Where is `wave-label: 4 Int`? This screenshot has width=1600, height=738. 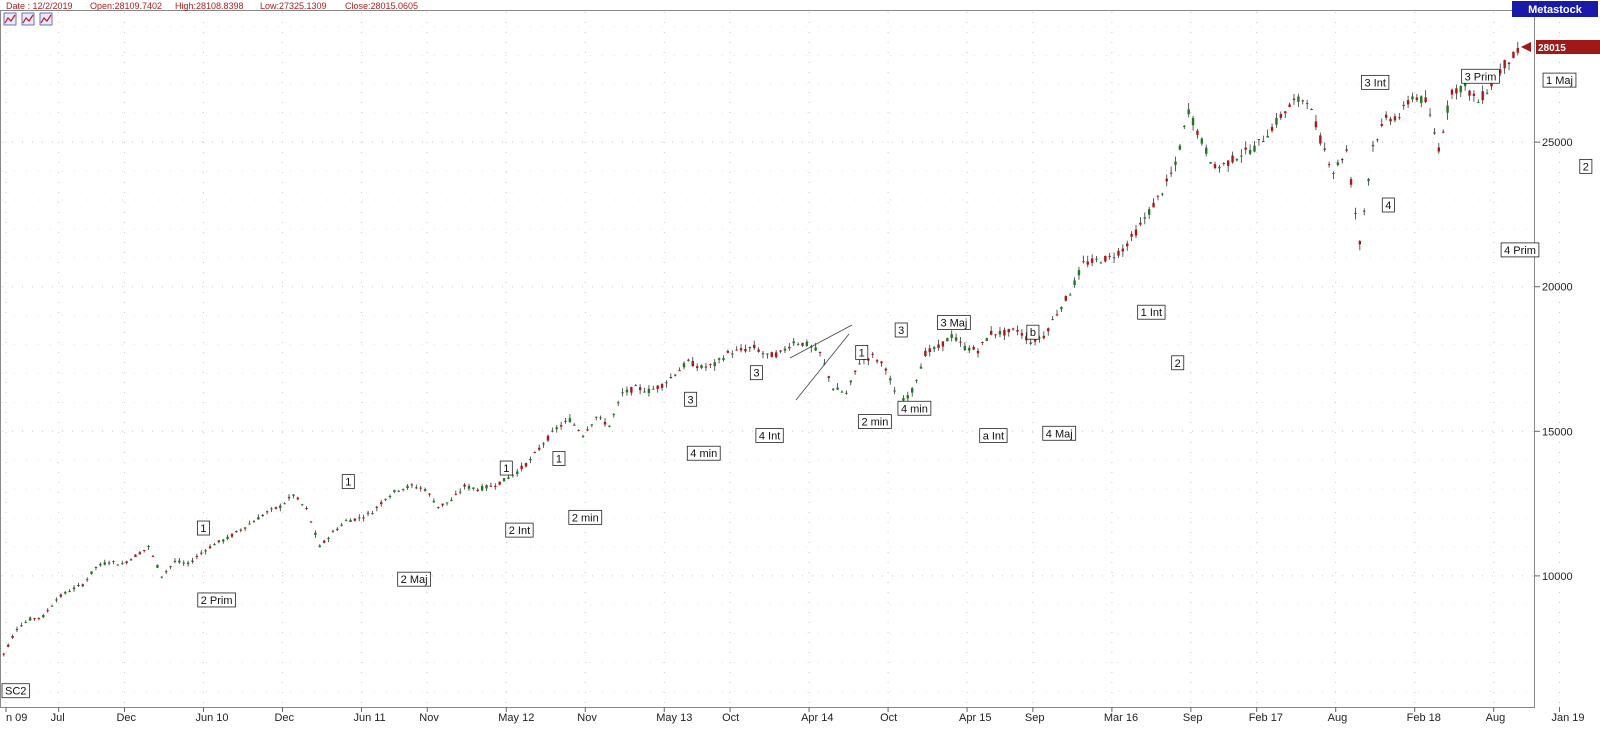 wave-label: 4 Int is located at coordinates (769, 435).